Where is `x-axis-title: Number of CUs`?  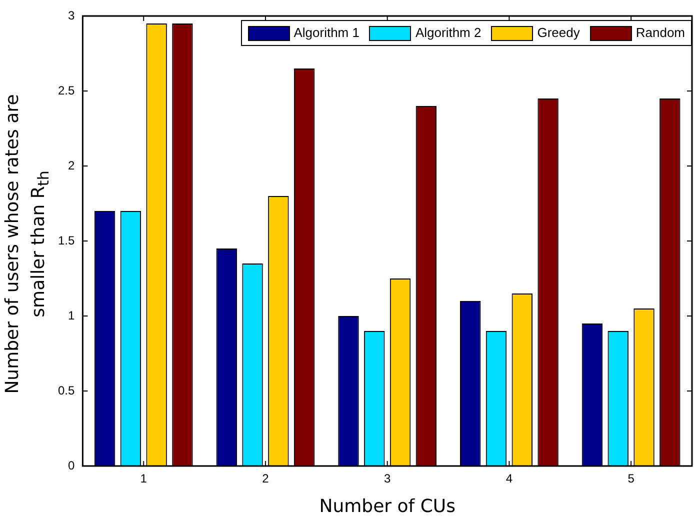 x-axis-title: Number of CUs is located at coordinates (387, 506).